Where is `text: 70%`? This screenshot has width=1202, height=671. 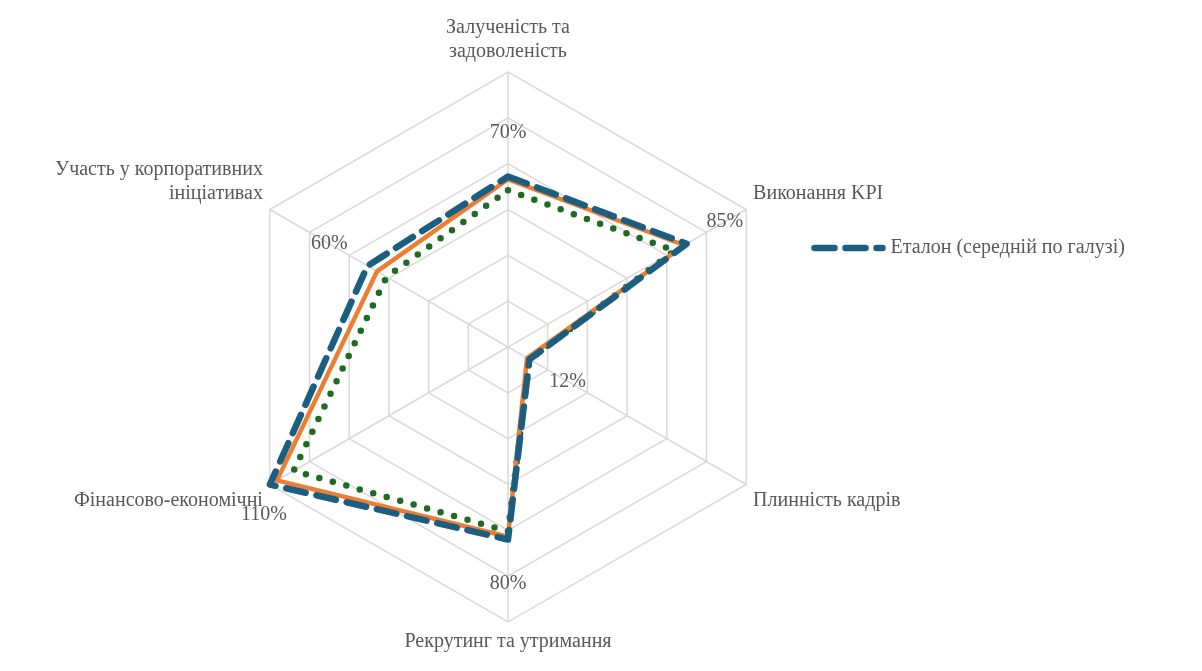 text: 70% is located at coordinates (508, 130).